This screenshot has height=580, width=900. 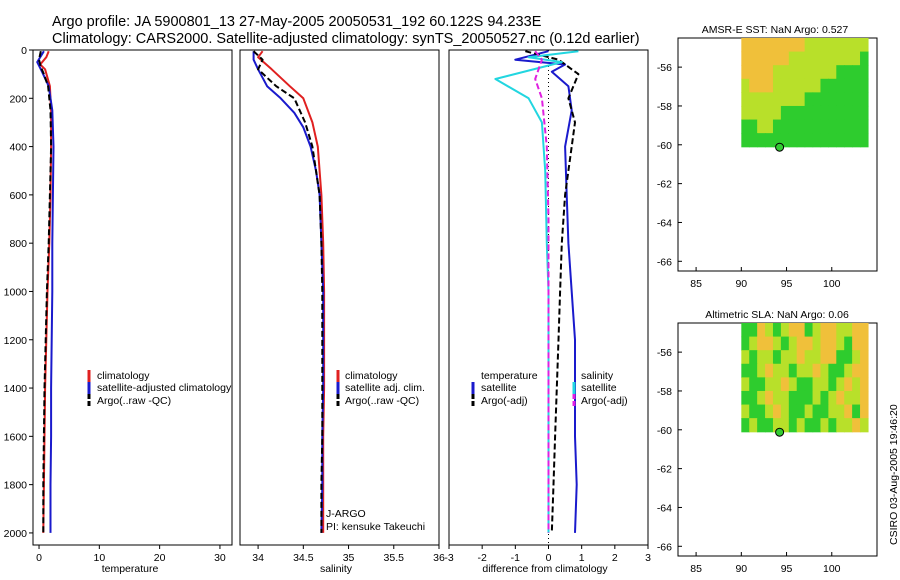 What do you see at coordinates (894, 474) in the screenshot?
I see `generation-stamp: CSIRO 03-Aug-2005 19:46:20` at bounding box center [894, 474].